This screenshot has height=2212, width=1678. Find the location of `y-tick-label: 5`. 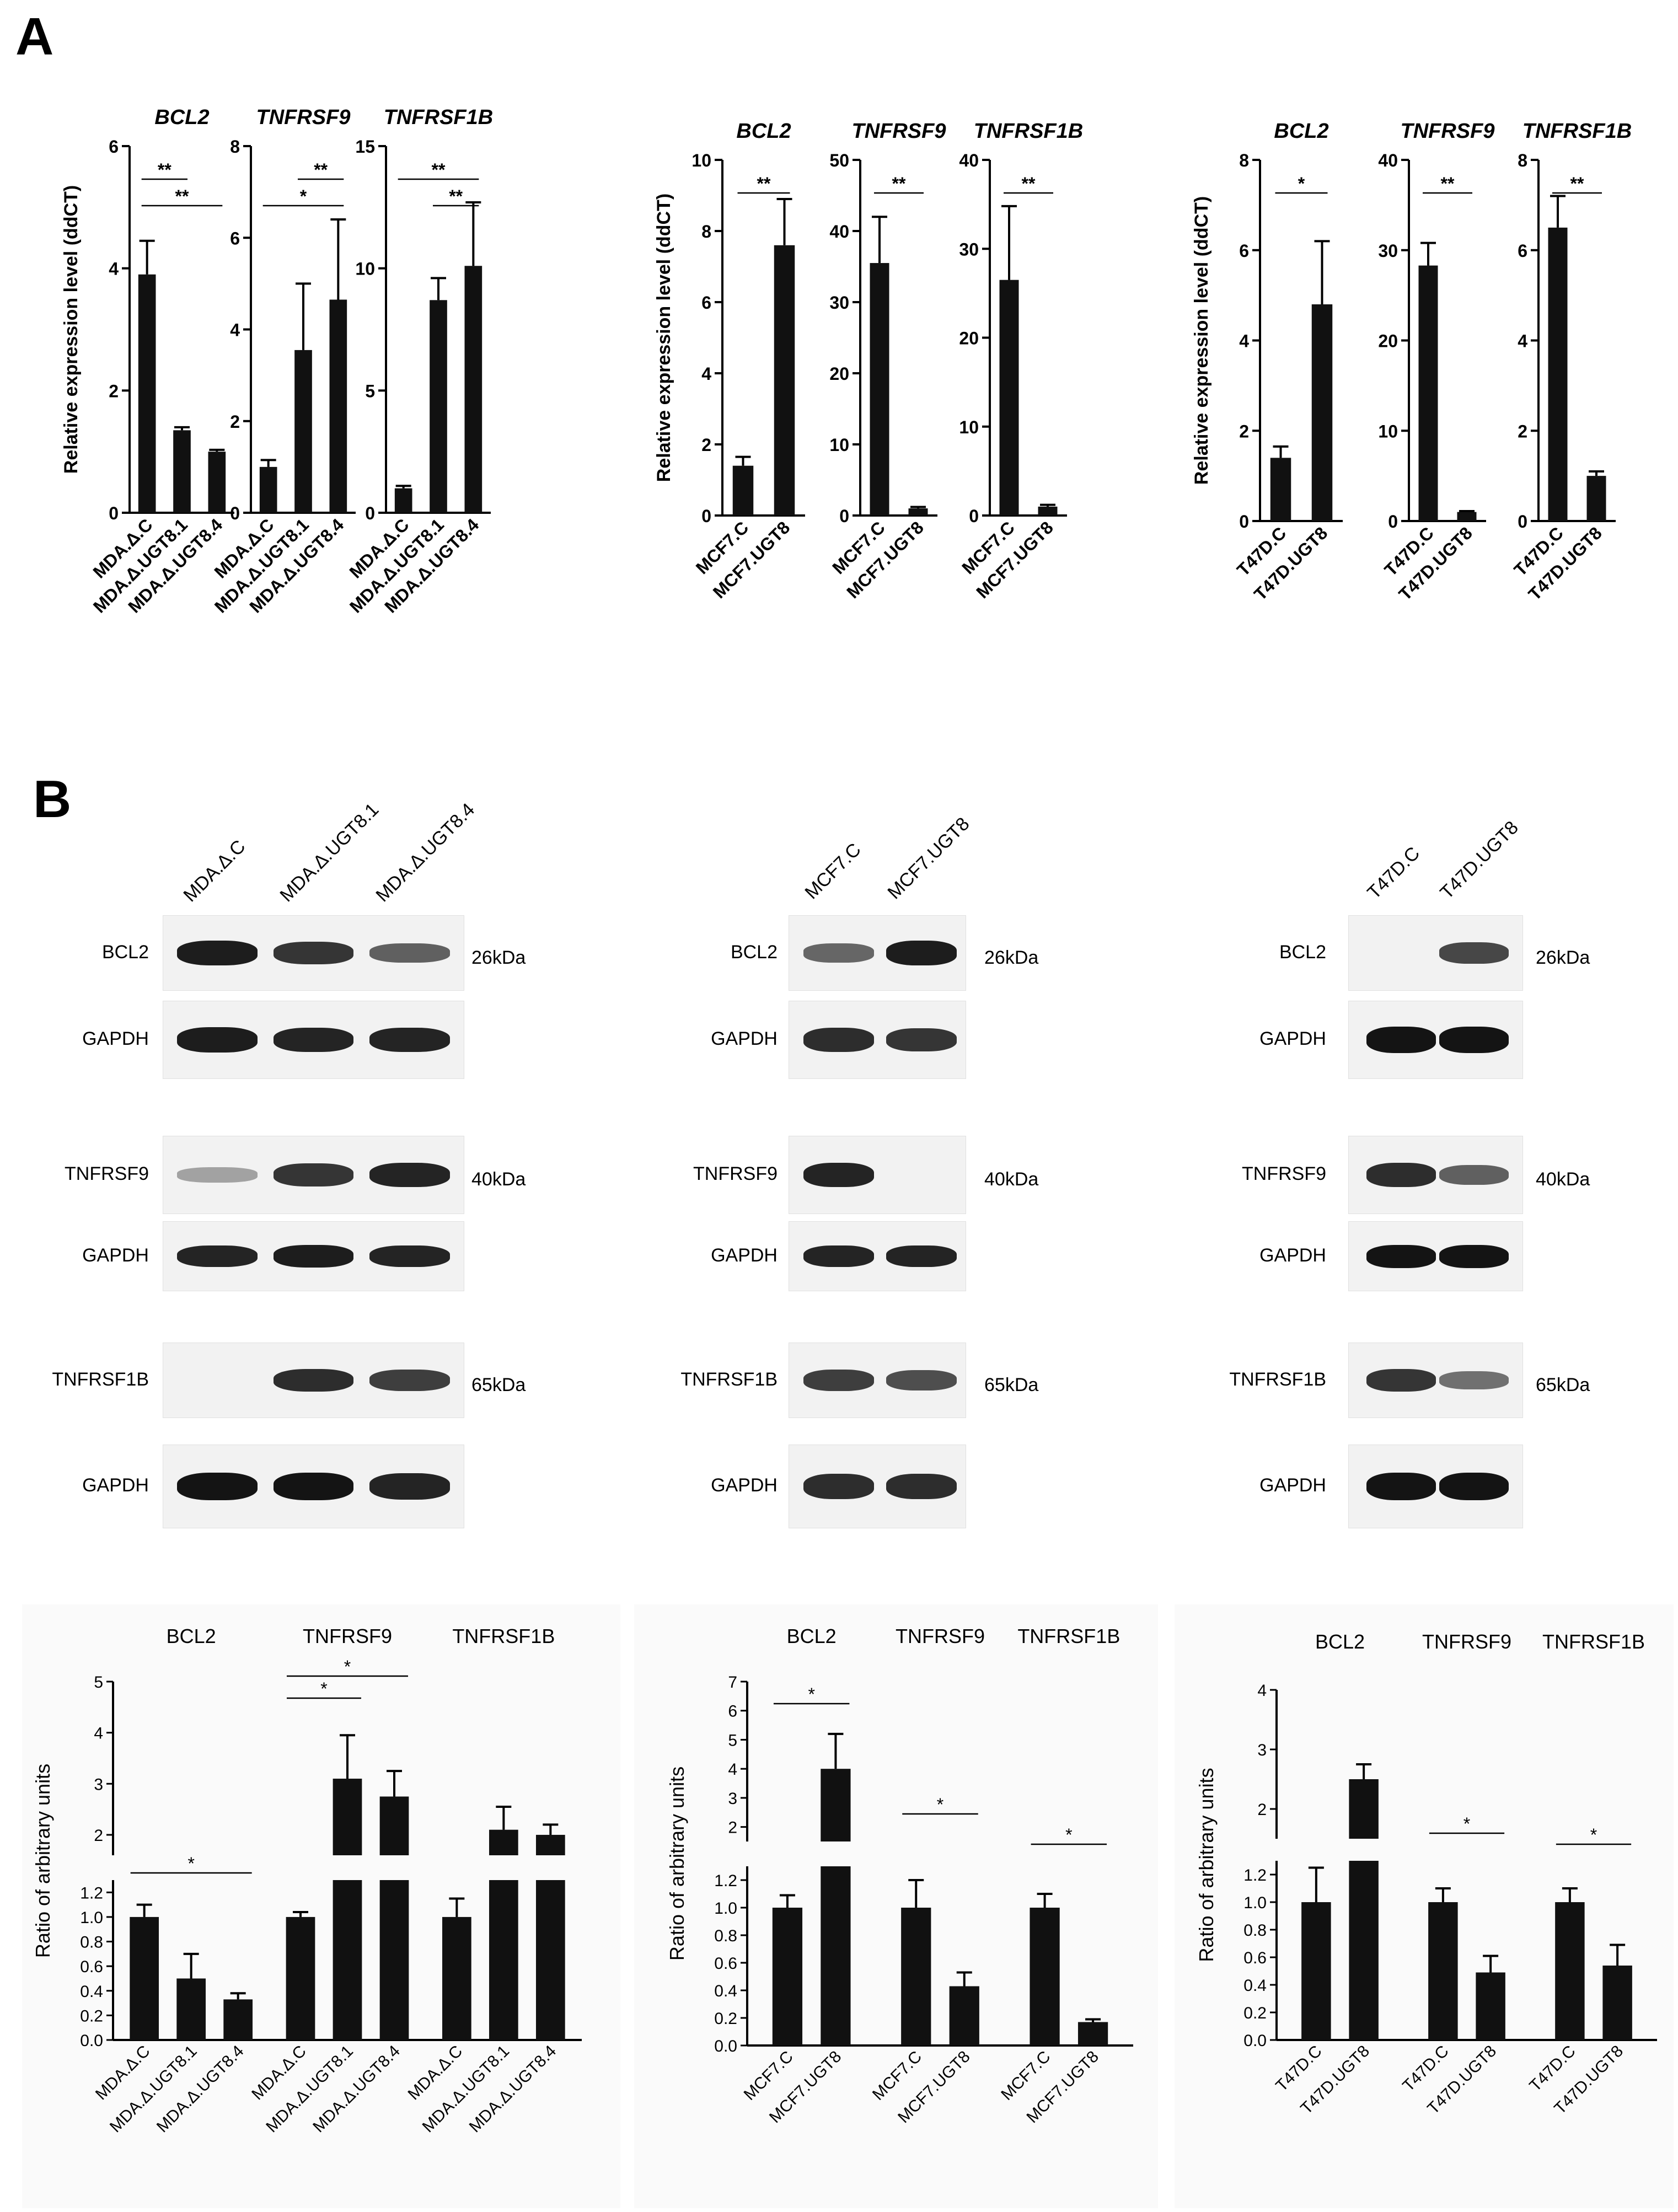

y-tick-label: 5 is located at coordinates (733, 1740).